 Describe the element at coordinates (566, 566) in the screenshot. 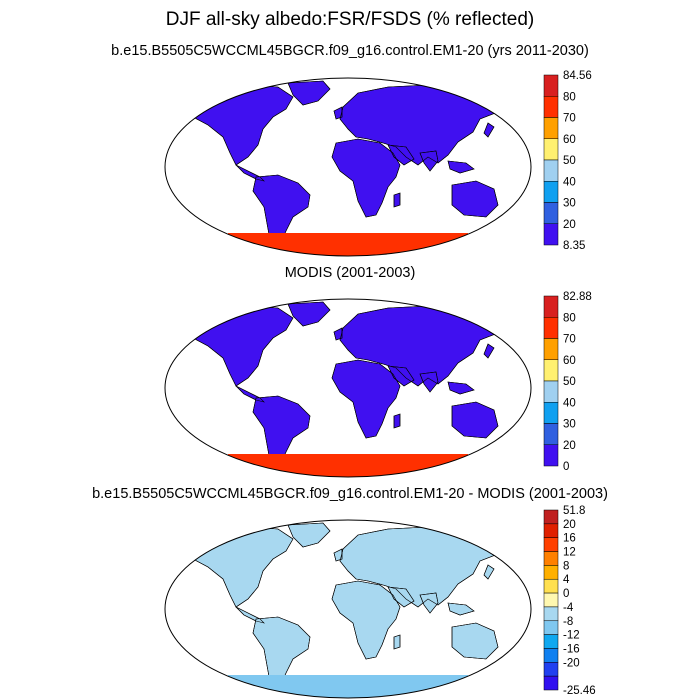

I see `colorbar-tick-label: 8` at that location.